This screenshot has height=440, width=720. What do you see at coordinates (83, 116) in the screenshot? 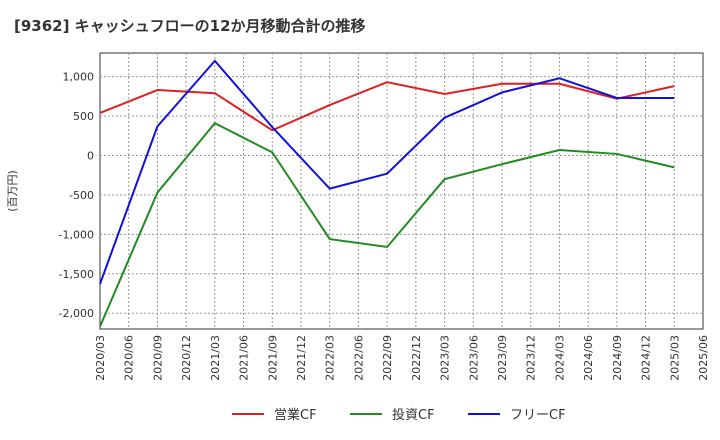
I see `y-tick-label: 500` at bounding box center [83, 116].